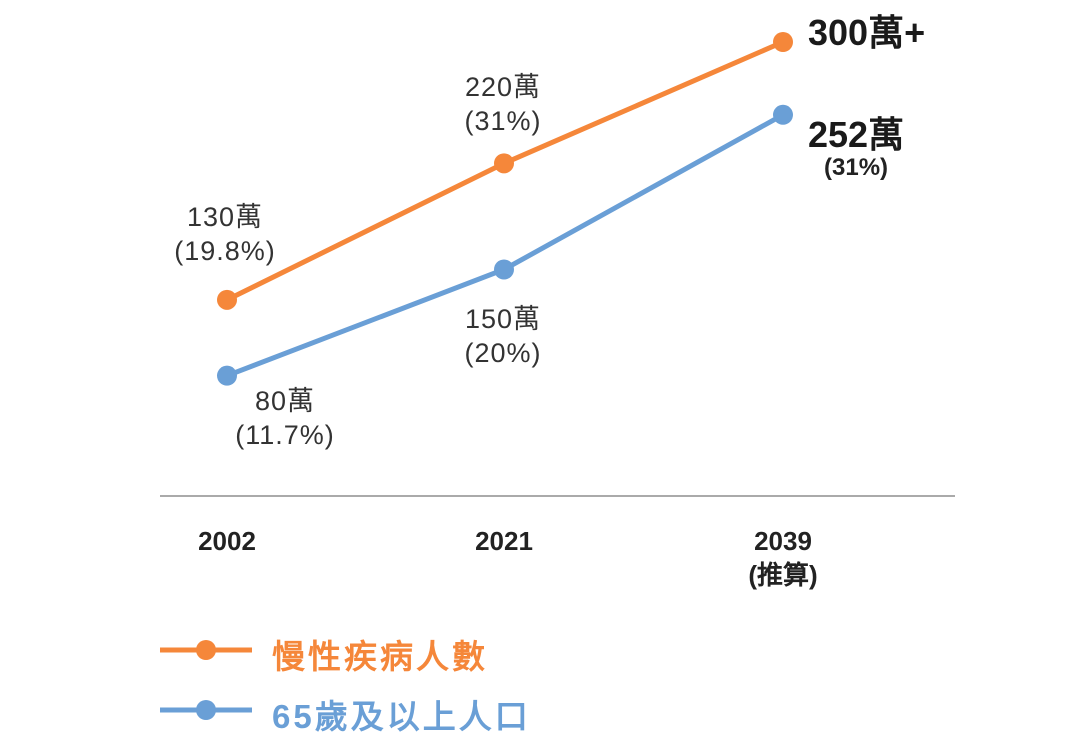 Image resolution: width=1080 pixels, height=744 pixels. What do you see at coordinates (503, 319) in the screenshot?
I see `value-label: 150萬` at bounding box center [503, 319].